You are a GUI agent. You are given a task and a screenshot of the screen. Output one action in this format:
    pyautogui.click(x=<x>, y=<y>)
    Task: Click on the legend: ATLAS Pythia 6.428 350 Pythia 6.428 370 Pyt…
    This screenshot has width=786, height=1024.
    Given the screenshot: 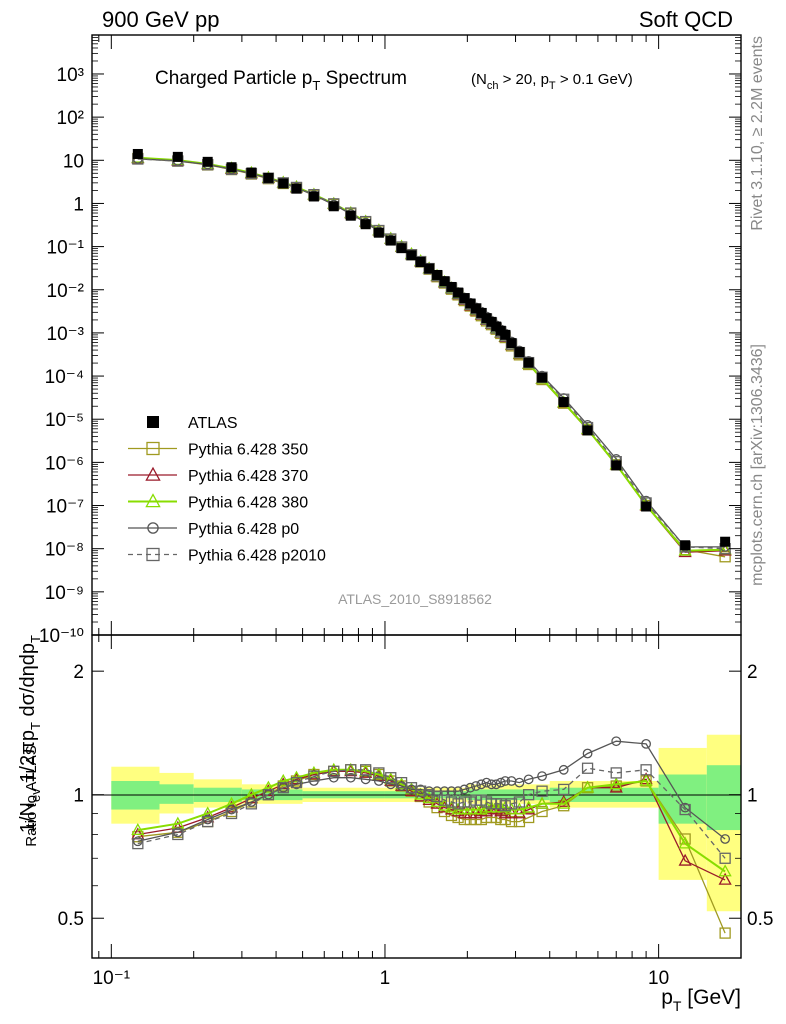 What is the action you would take?
    pyautogui.click(x=227, y=490)
    